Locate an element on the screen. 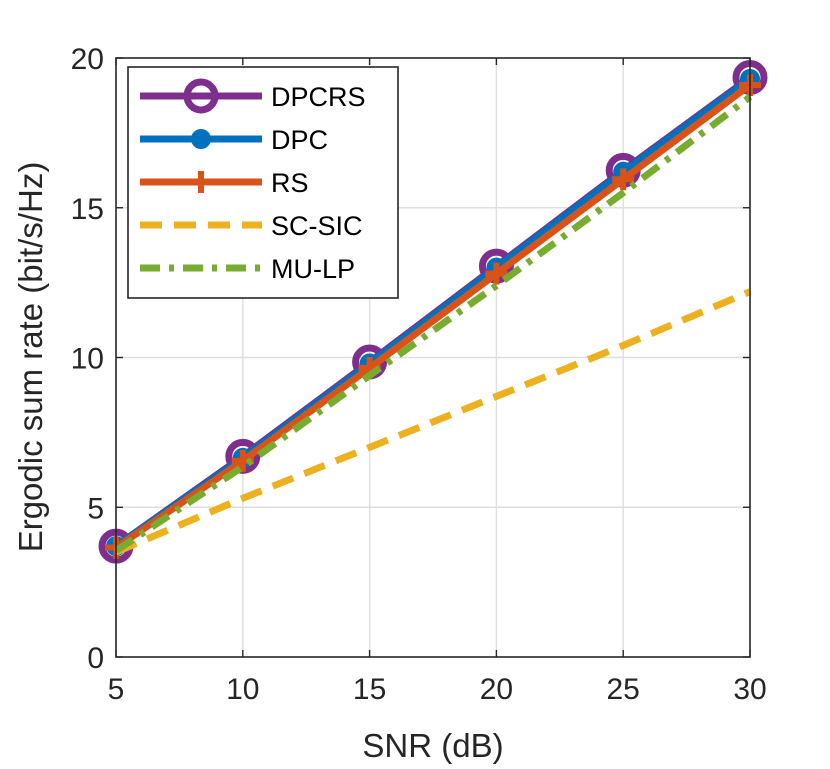  x-tick-label: 20 is located at coordinates (496, 689).